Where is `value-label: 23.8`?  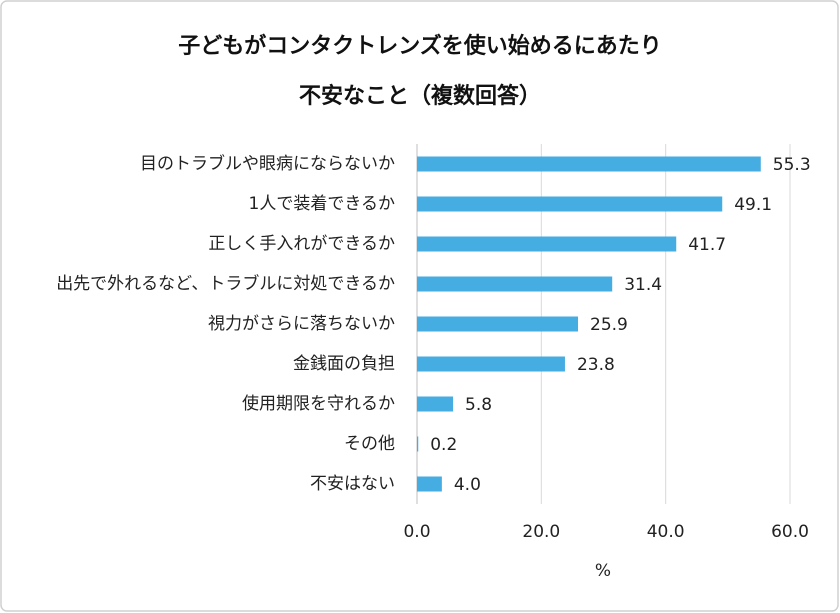 value-label: 23.8 is located at coordinates (596, 365).